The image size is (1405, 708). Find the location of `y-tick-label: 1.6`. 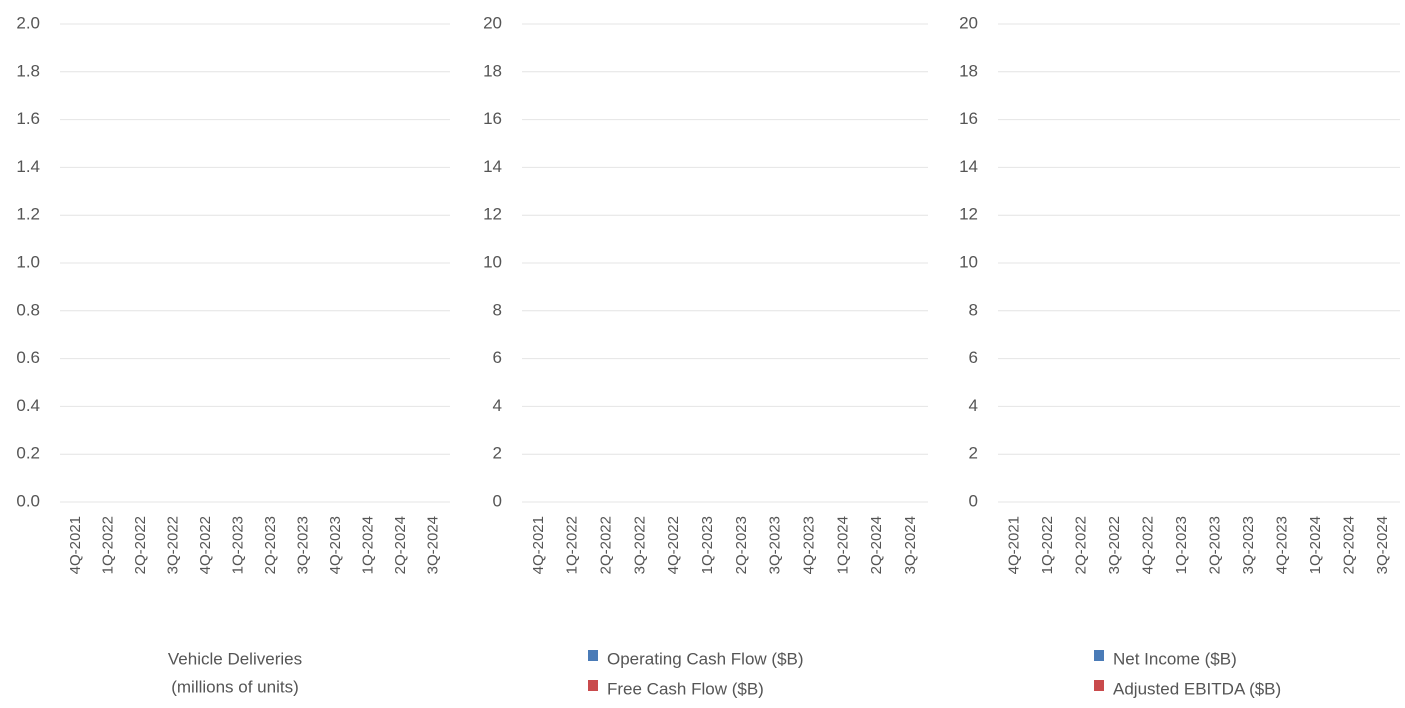

y-tick-label: 1.6 is located at coordinates (28, 118).